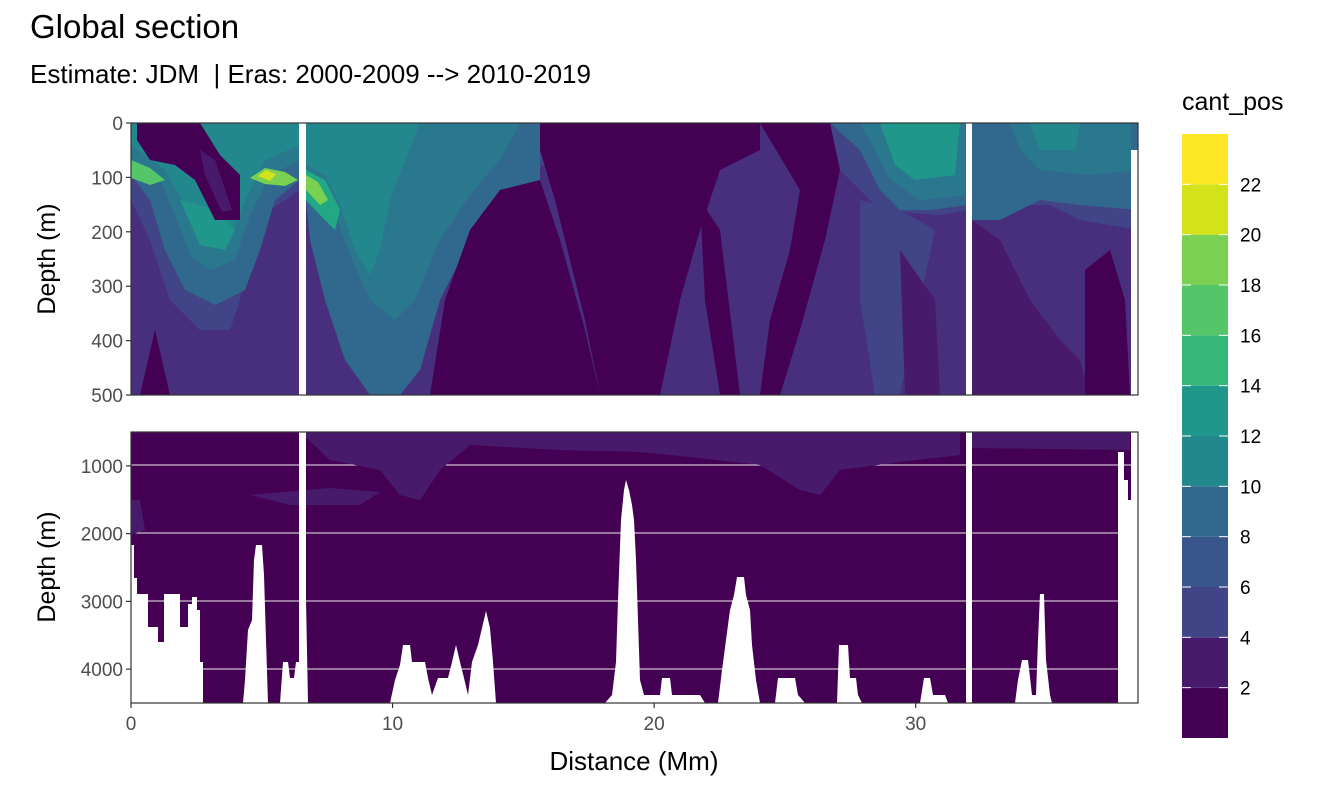 The image size is (1344, 806). What do you see at coordinates (188, 171) in the screenshot?
I see `upper-low-tongue` at bounding box center [188, 171].